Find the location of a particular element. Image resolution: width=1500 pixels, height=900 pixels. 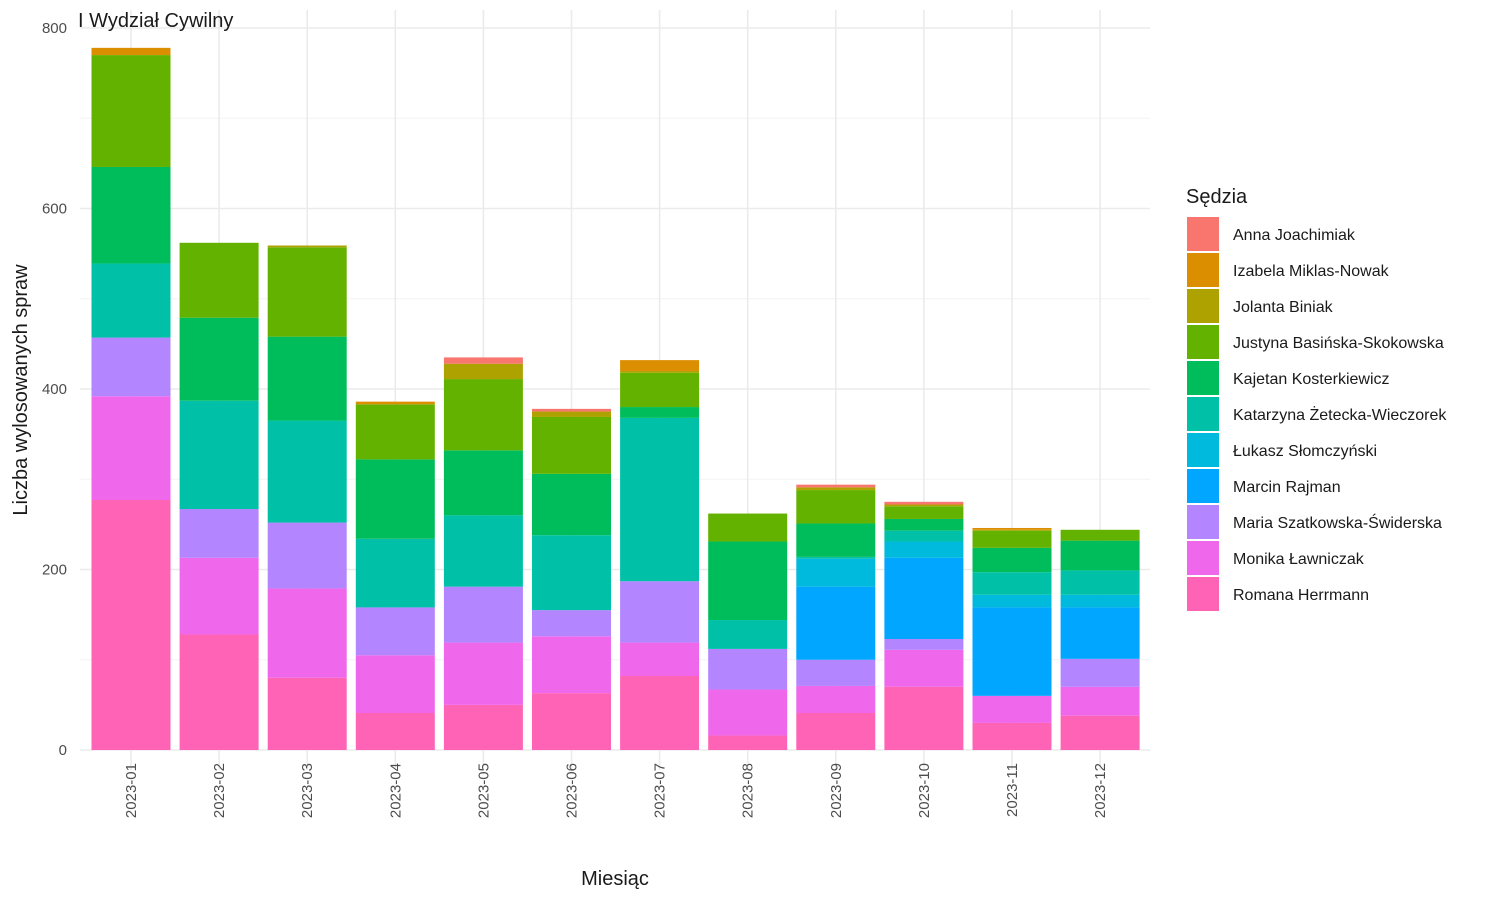

legend-label: Katarzyna Żetecka-Wieczorek is located at coordinates (1340, 414).